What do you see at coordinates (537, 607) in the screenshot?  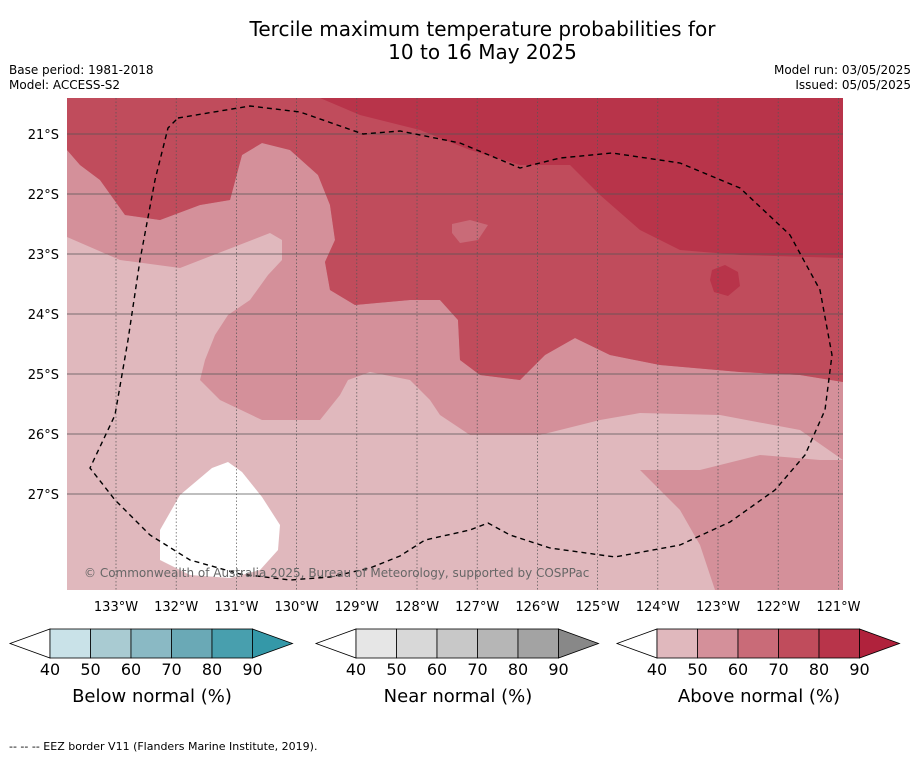 I see `longitude-label: 126°W` at bounding box center [537, 607].